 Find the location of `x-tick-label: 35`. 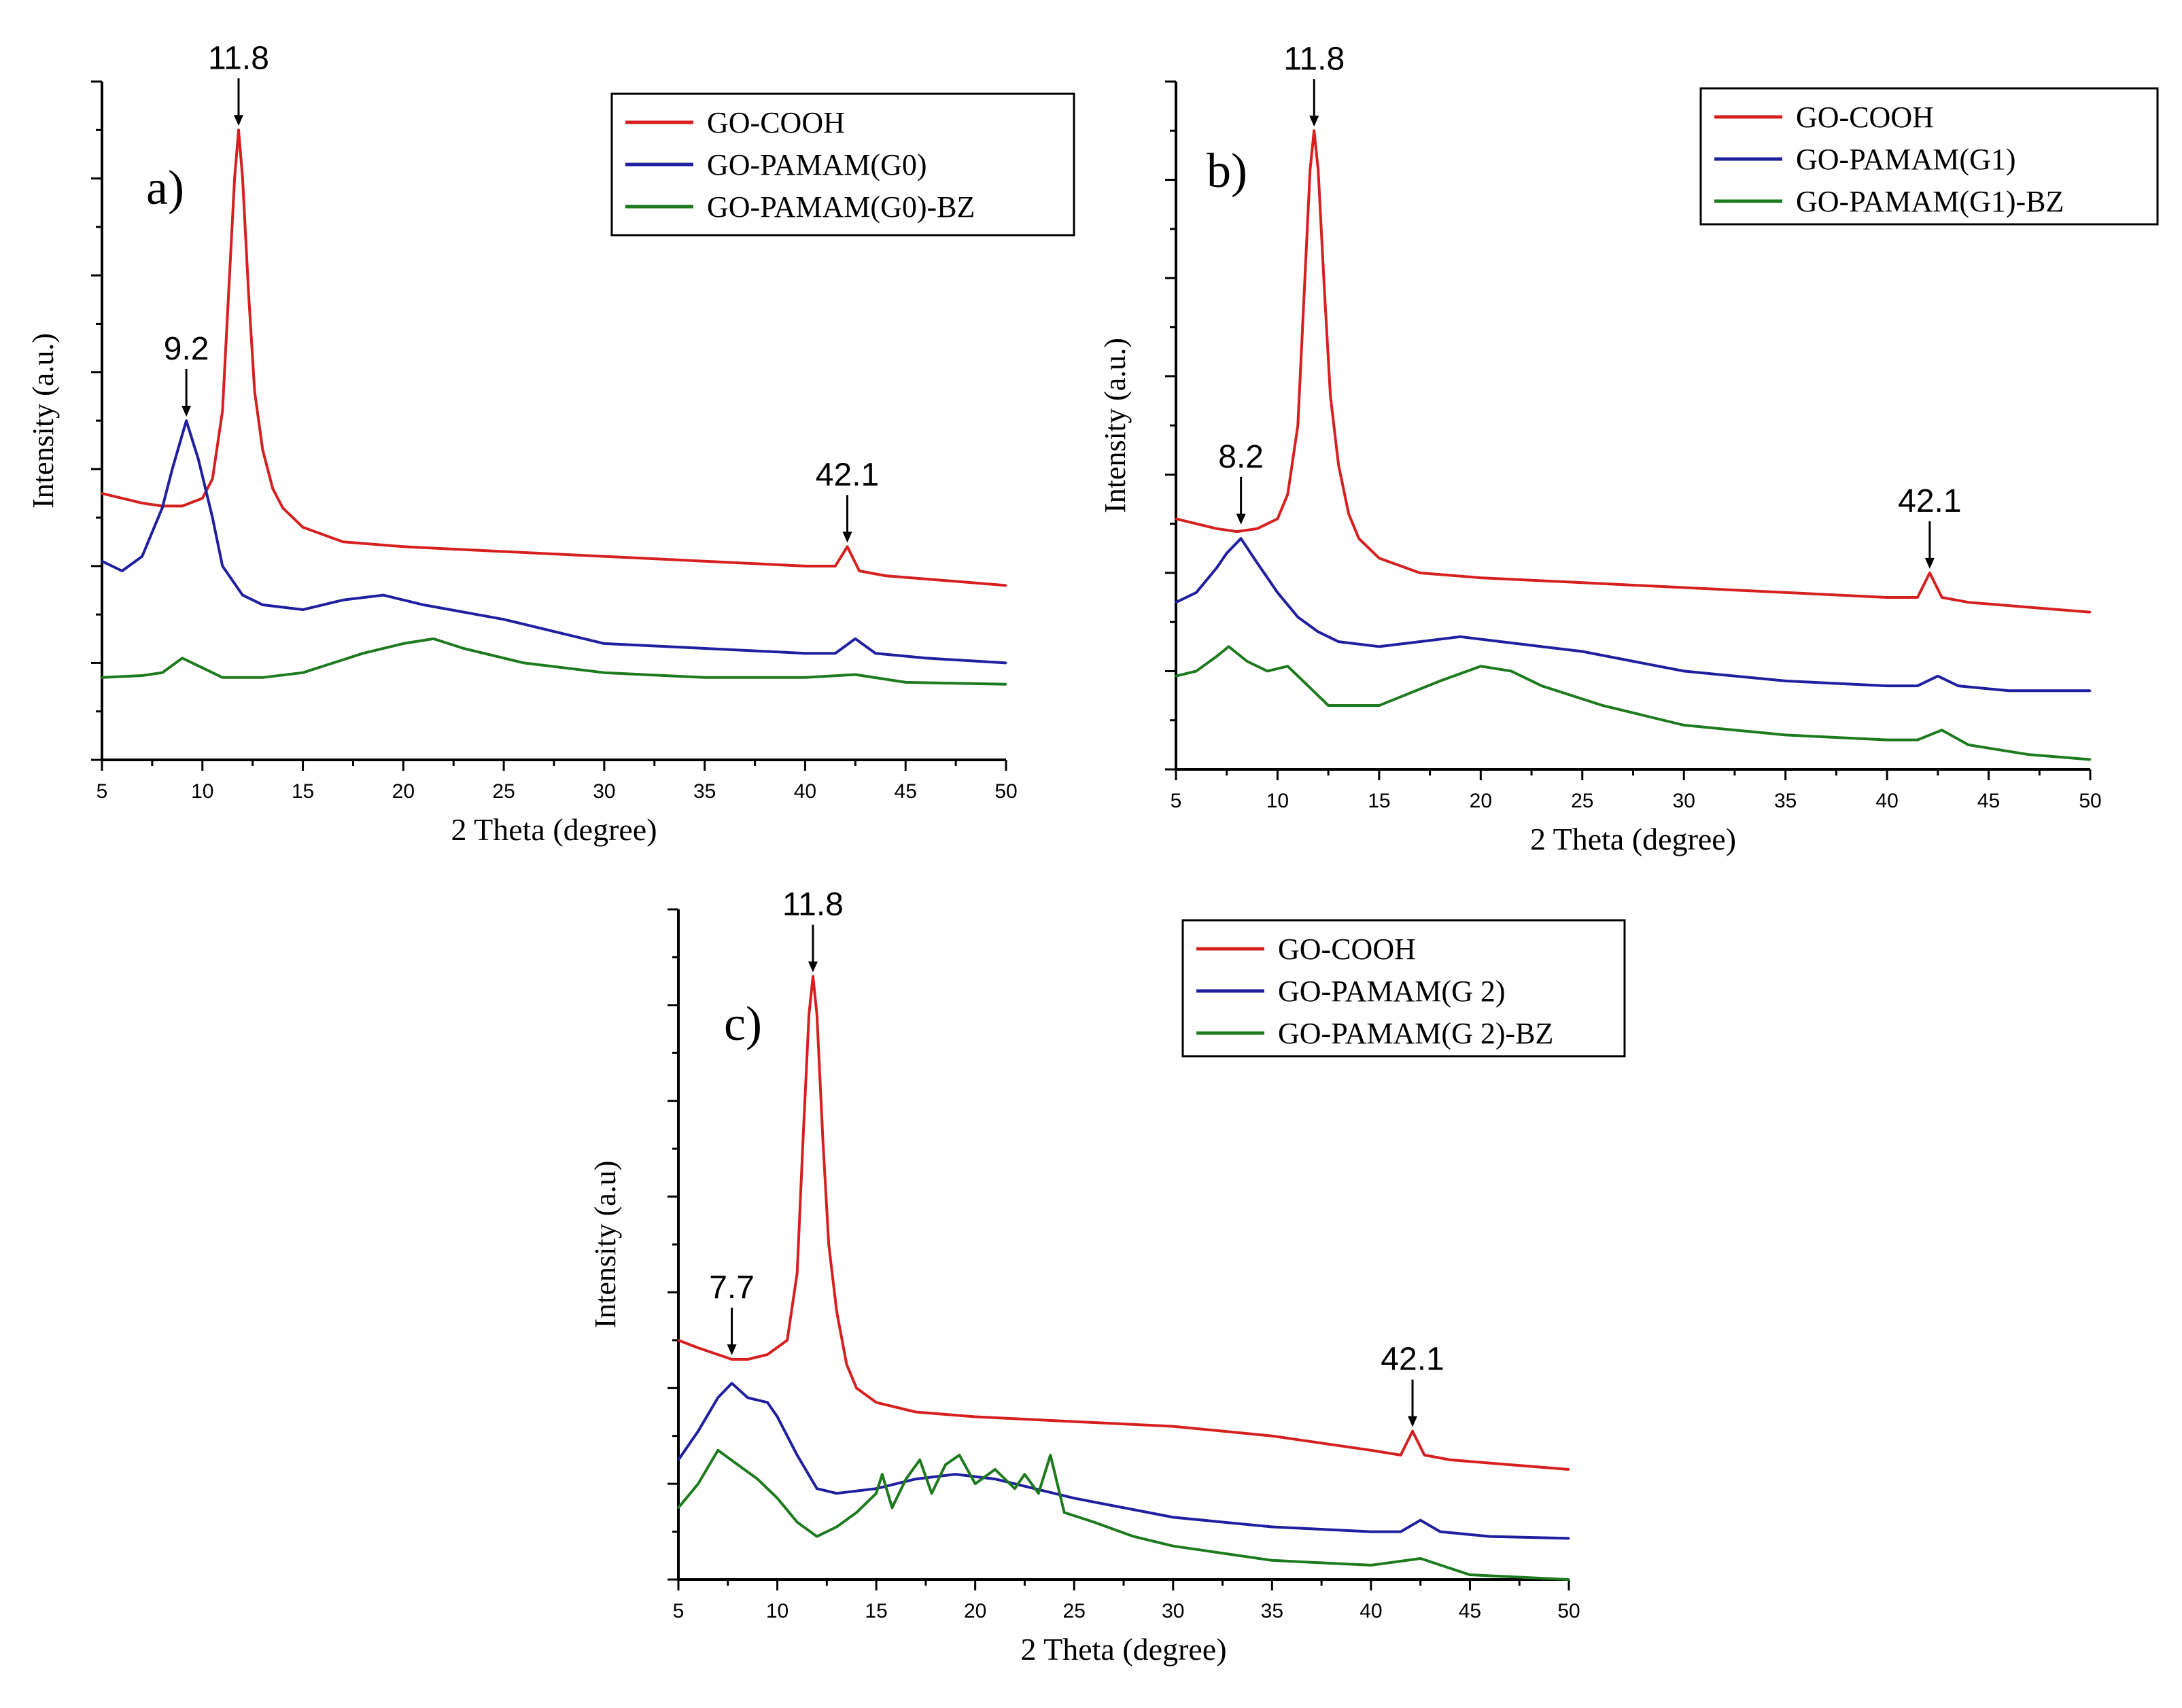

x-tick-label: 35 is located at coordinates (1785, 801).